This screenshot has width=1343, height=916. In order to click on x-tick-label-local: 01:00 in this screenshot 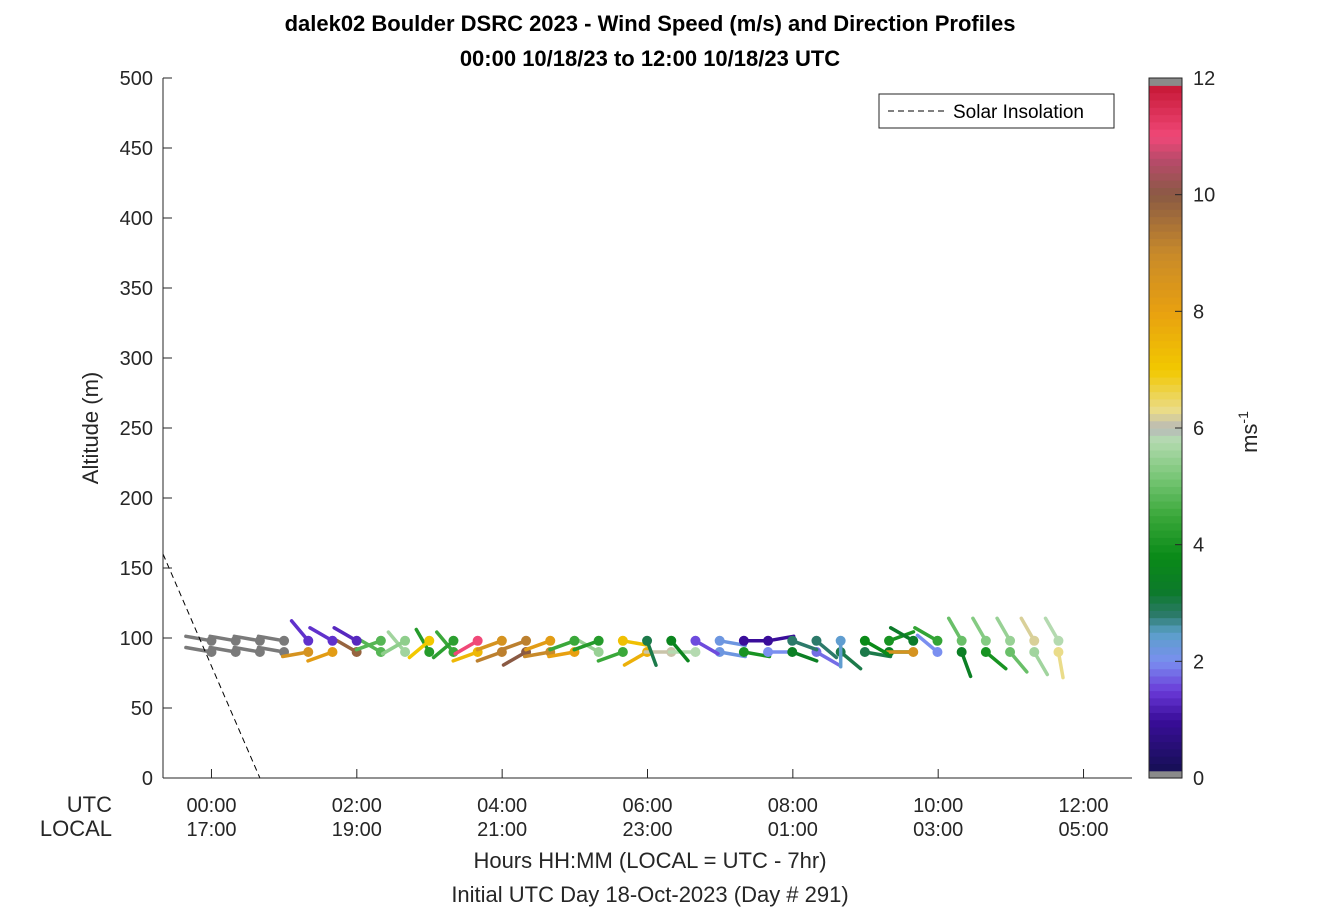, I will do `click(793, 830)`.